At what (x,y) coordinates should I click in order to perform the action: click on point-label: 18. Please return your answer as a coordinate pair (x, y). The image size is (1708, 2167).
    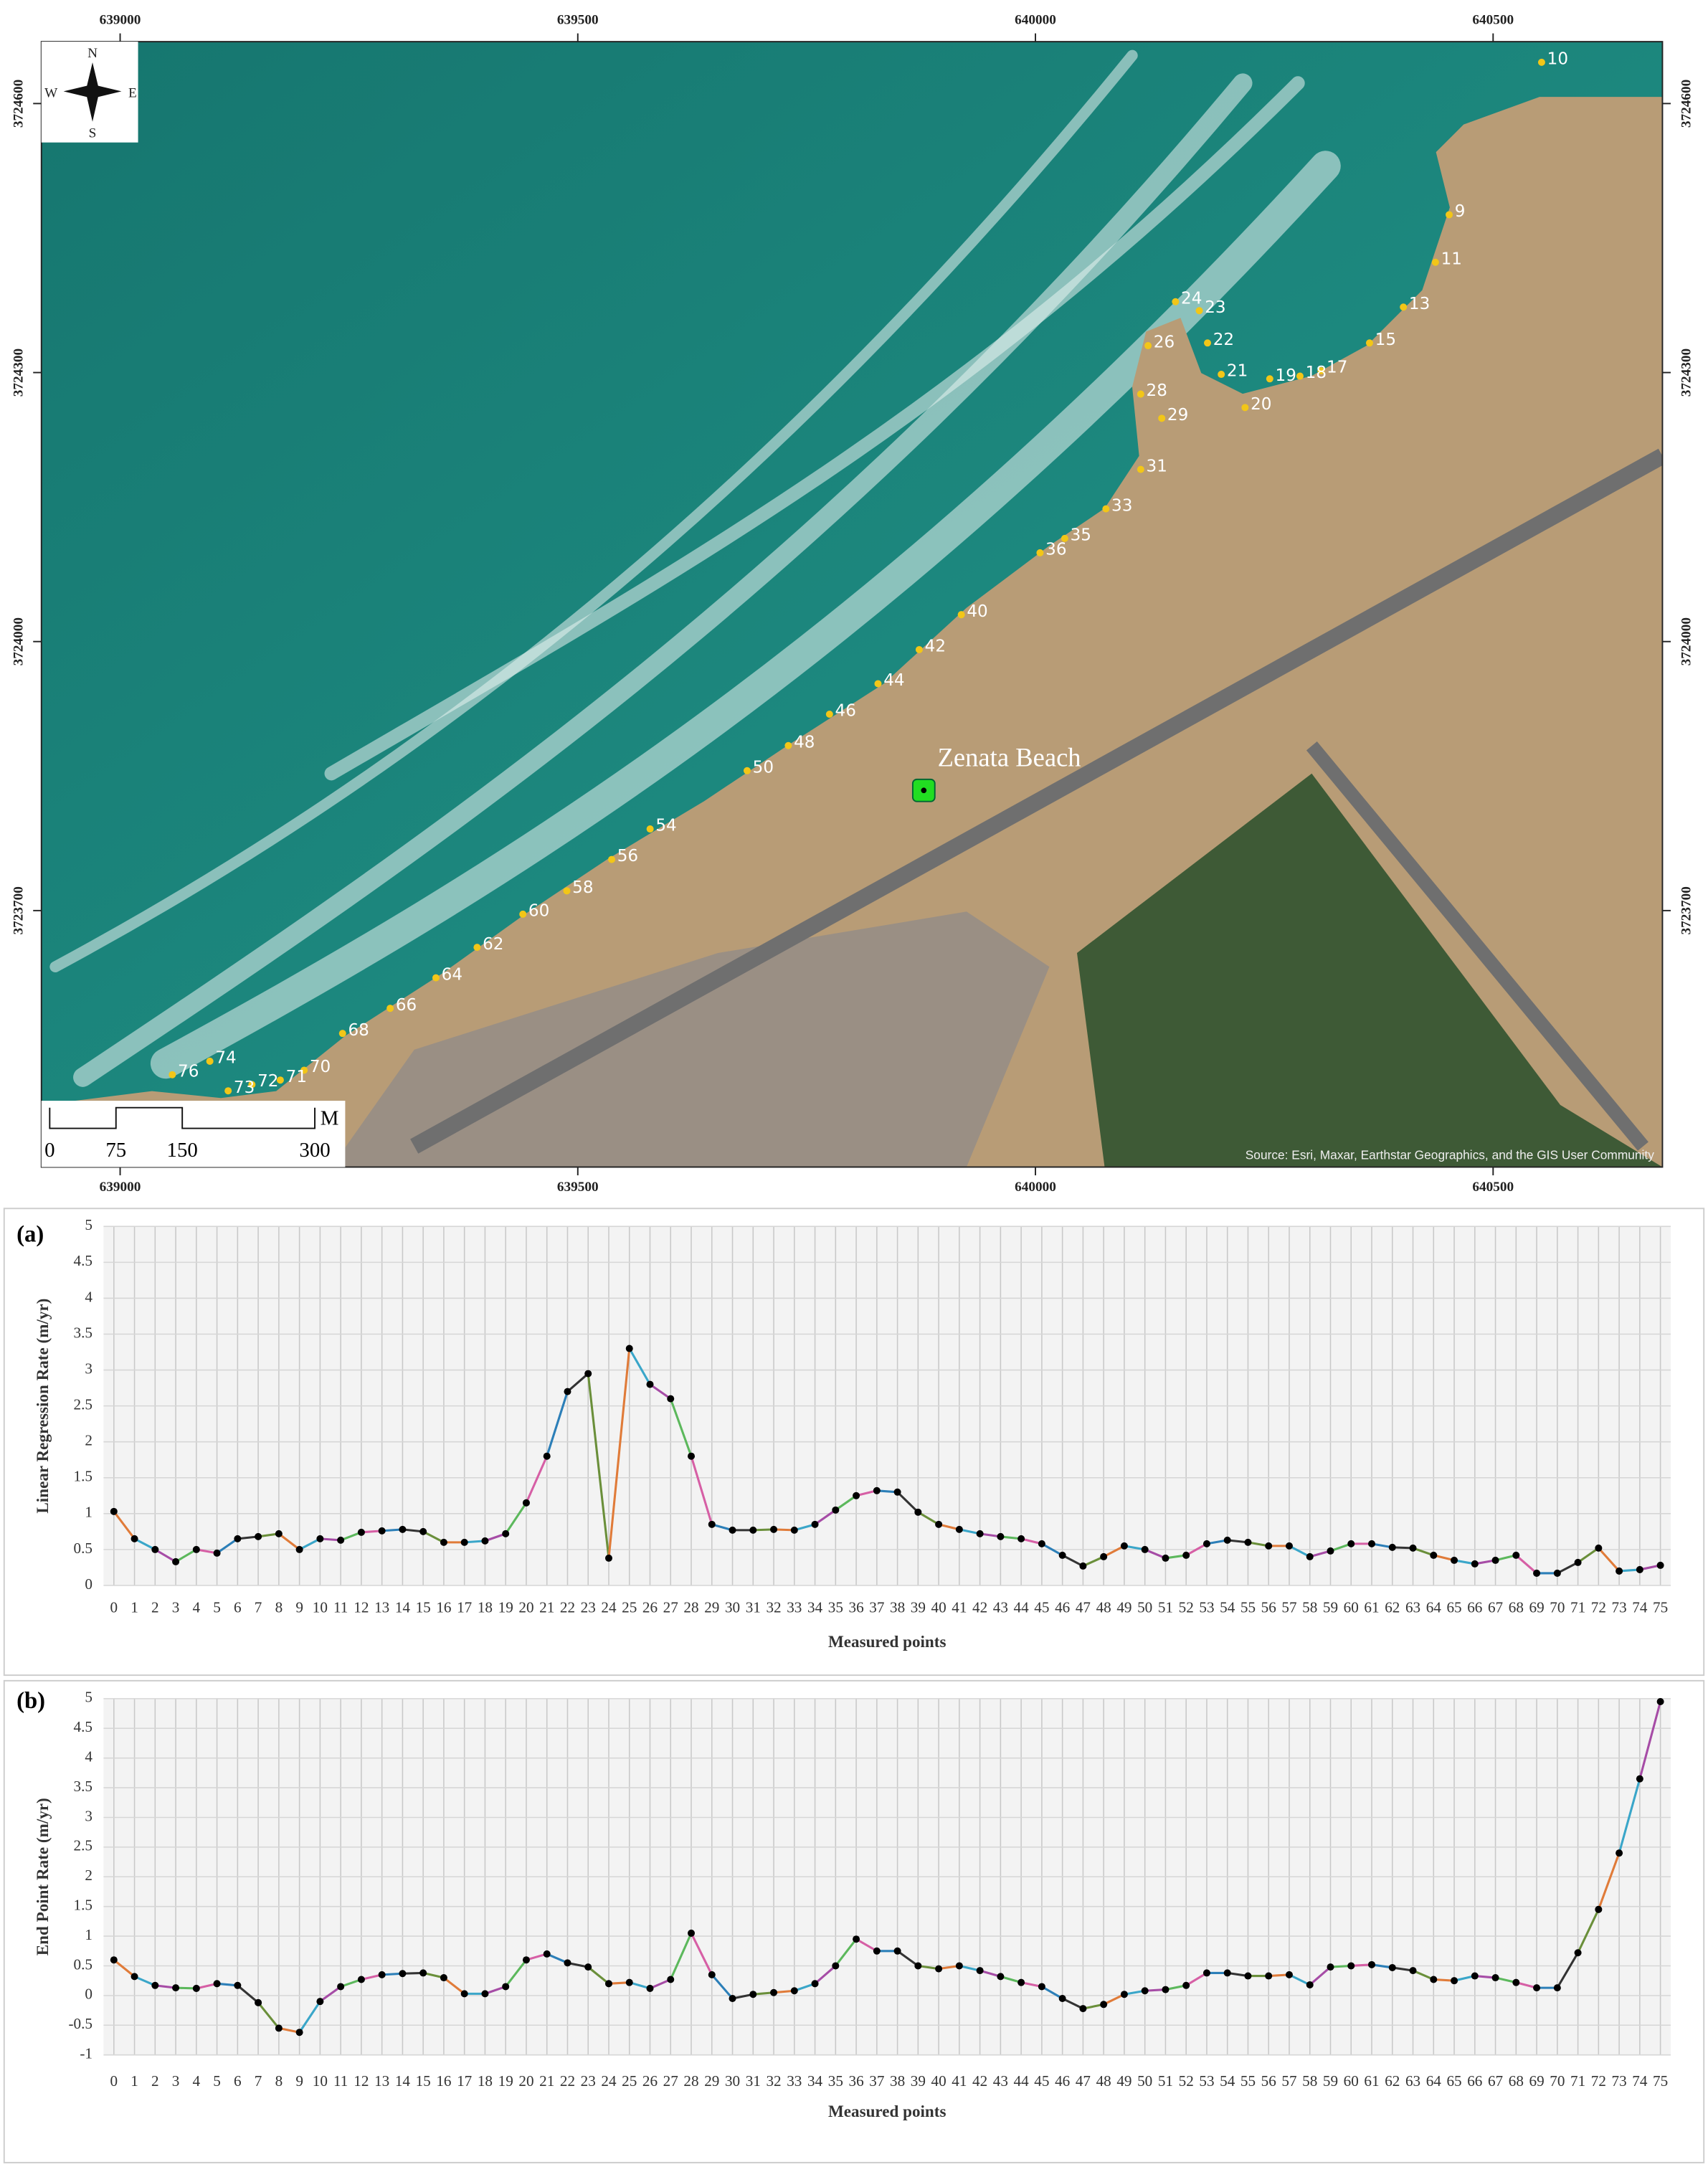
    Looking at the image, I should click on (1316, 373).